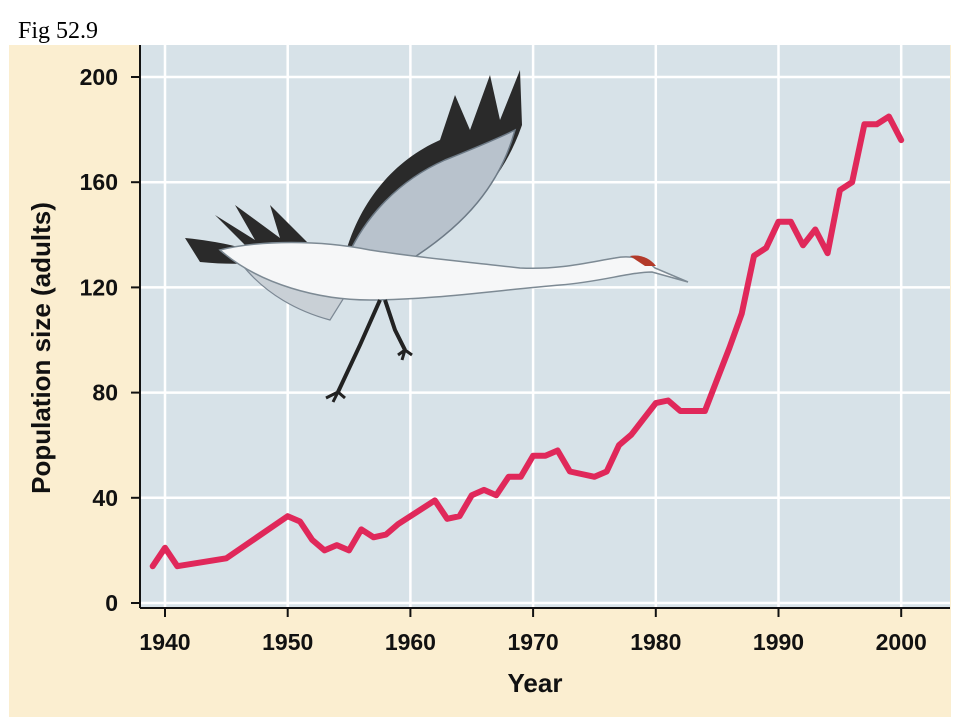 The width and height of the screenshot is (960, 720). Describe the element at coordinates (643, 260) in the screenshot. I see `crane-head-mark` at that location.